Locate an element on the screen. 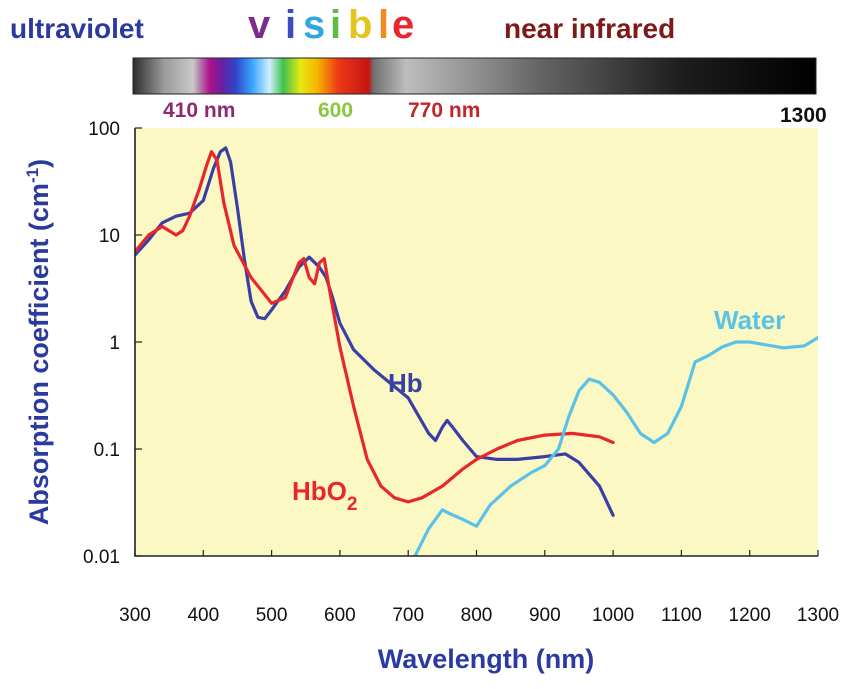  y-tick-label: 1 is located at coordinates (114, 343).